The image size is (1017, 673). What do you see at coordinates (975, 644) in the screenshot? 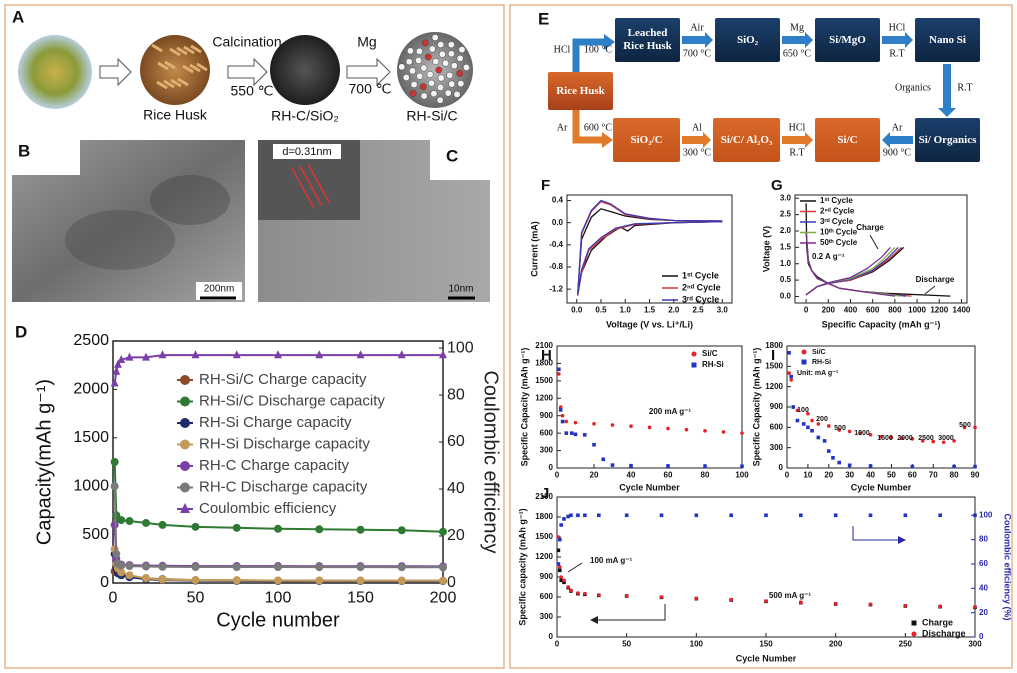
I see `x-tick-label: 300` at bounding box center [975, 644].